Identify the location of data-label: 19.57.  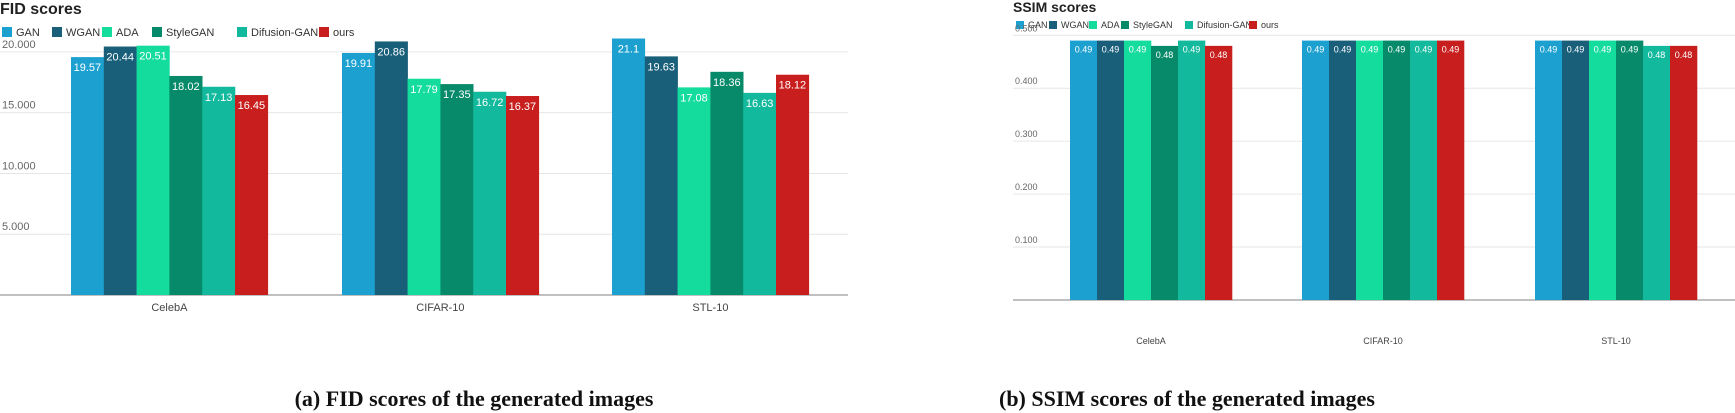
(88, 68).